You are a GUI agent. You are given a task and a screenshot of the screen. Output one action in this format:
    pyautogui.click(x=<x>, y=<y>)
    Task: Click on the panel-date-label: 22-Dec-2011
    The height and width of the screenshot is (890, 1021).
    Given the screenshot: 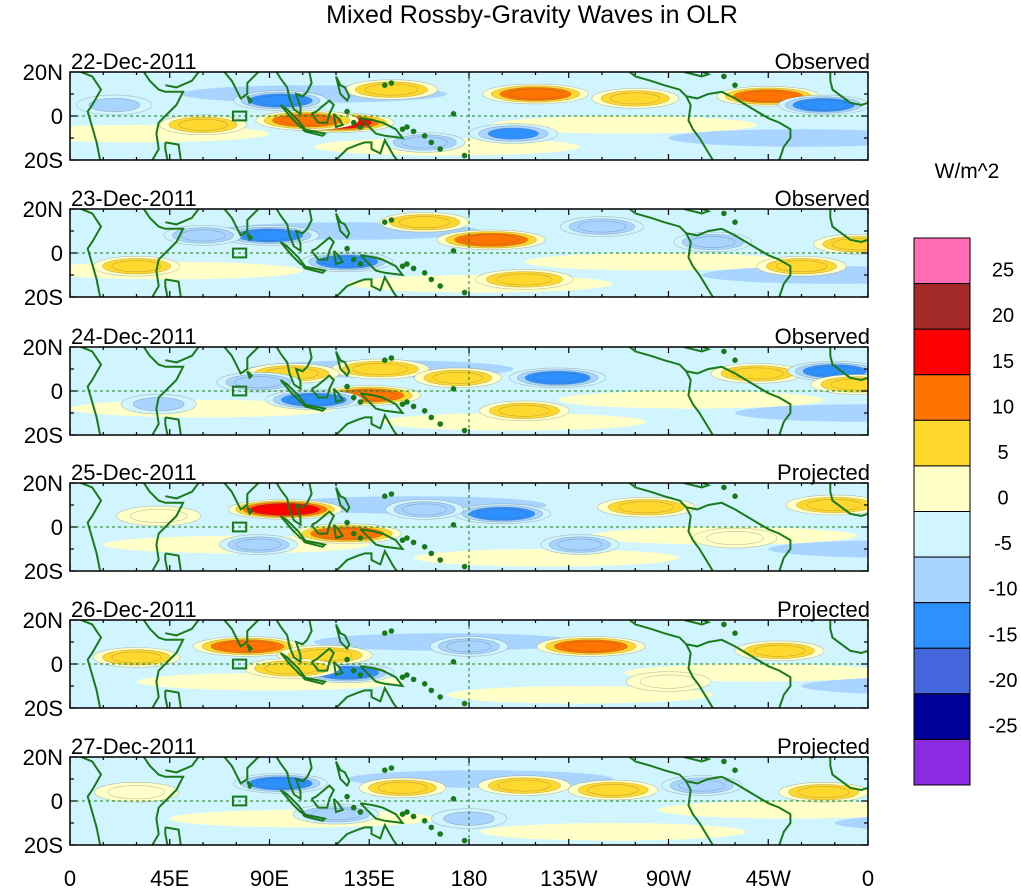 What is the action you would take?
    pyautogui.click(x=134, y=61)
    